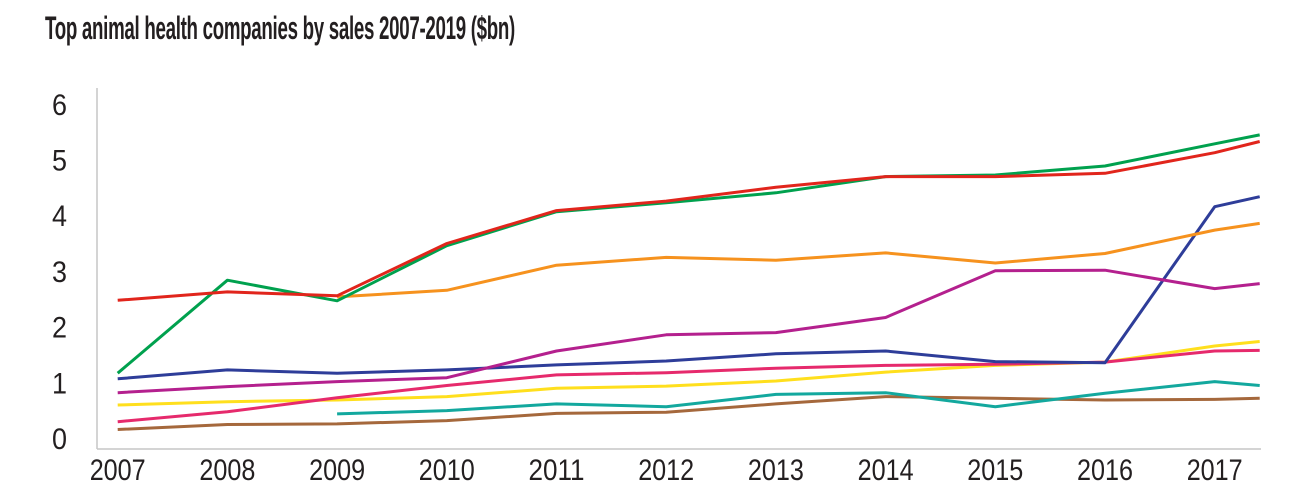 The image size is (1299, 500). I want to click on x-tick-label-2008: 2008, so click(227, 470).